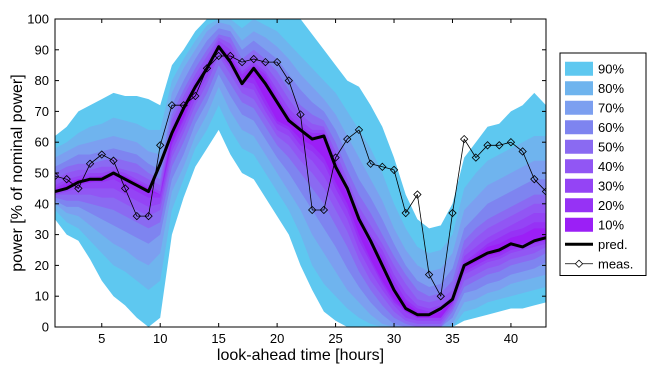 Image resolution: width=652 pixels, height=370 pixels. I want to click on y-tick-label: 10, so click(42, 296).